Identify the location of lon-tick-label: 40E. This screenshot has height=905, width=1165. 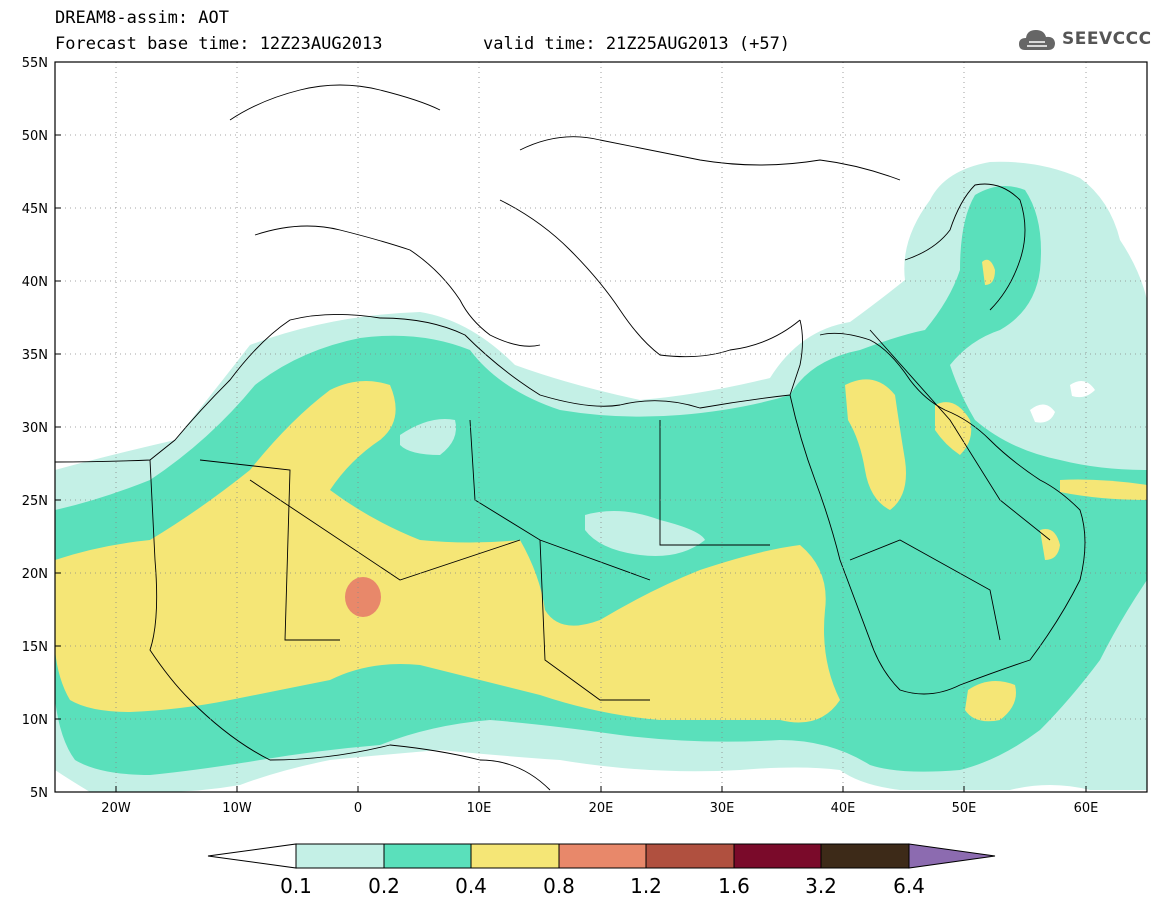
(843, 808).